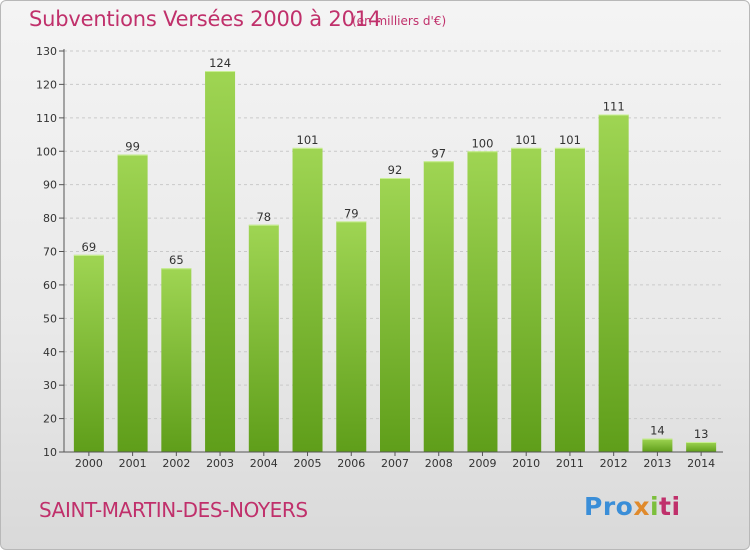  I want to click on x-tick-label: 2004, so click(264, 463).